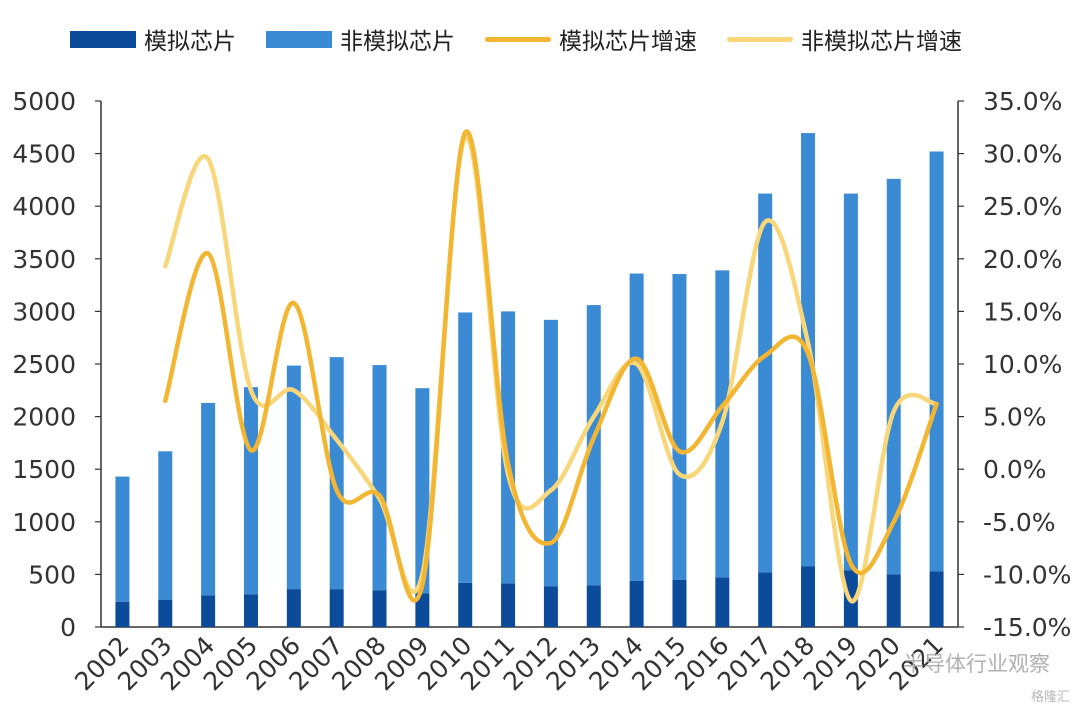  What do you see at coordinates (44, 154) in the screenshot?
I see `y-left-tick-label: 4500` at bounding box center [44, 154].